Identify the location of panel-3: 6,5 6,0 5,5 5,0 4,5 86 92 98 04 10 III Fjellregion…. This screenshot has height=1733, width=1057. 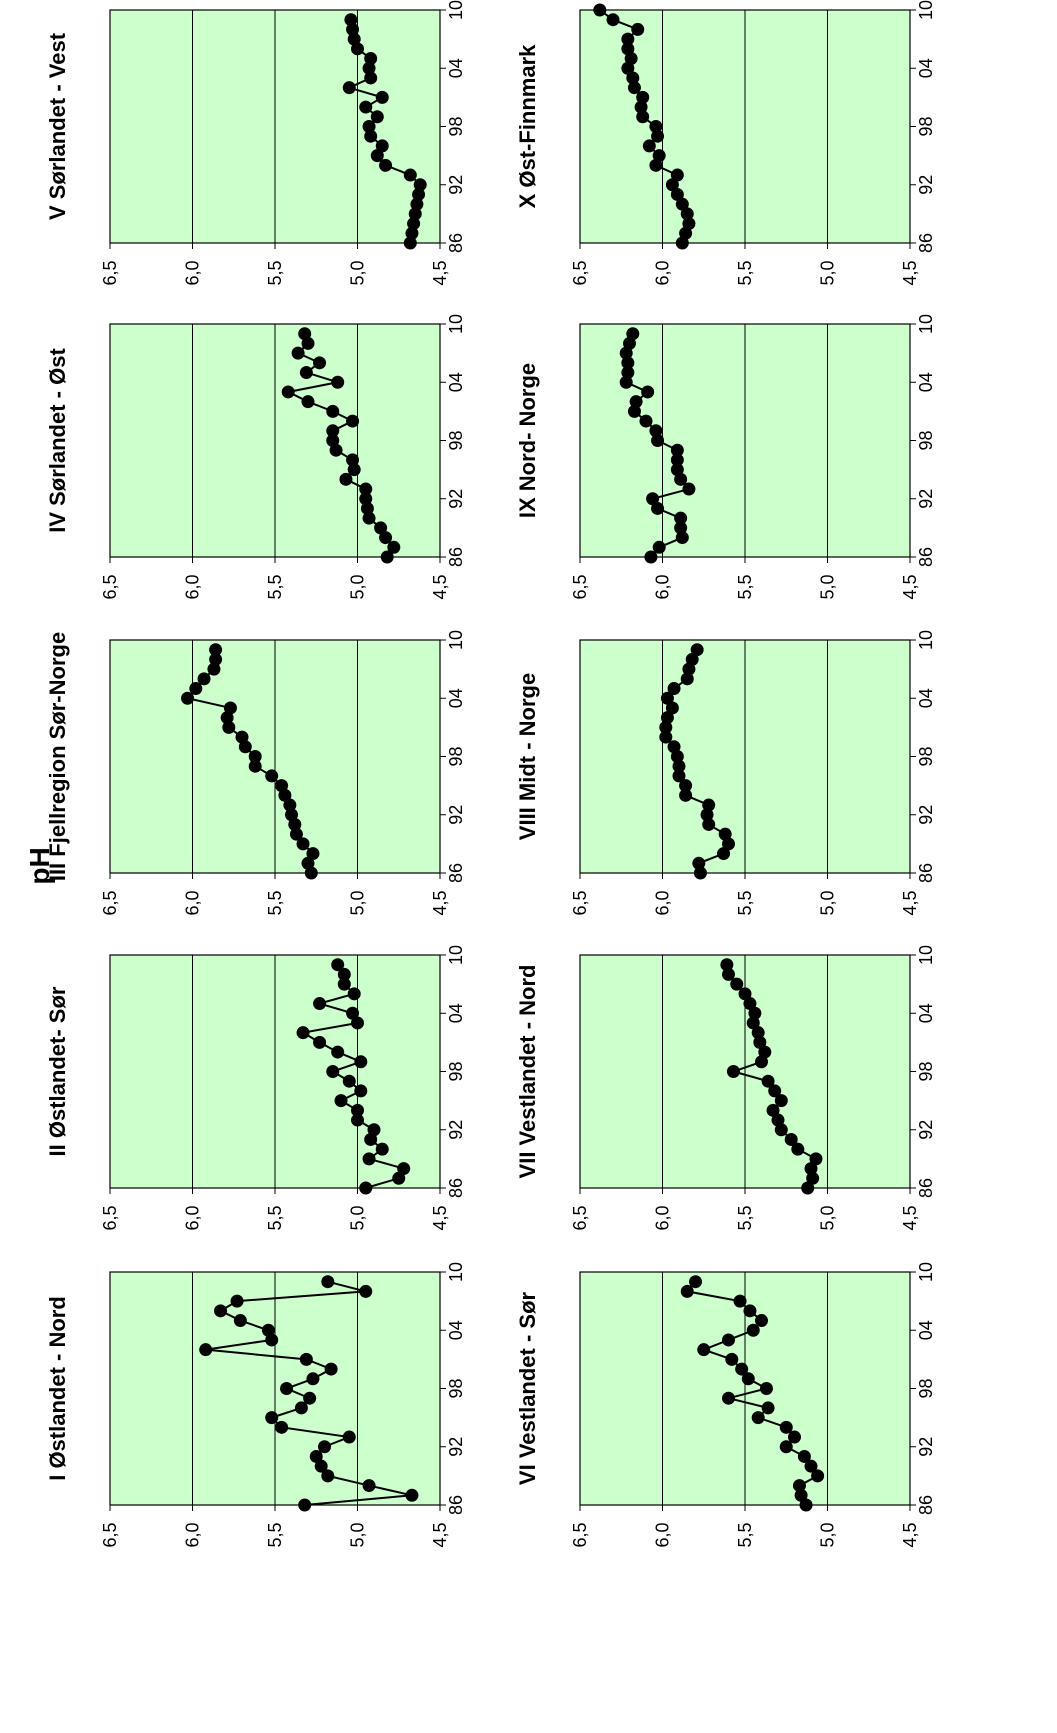
(255, 773).